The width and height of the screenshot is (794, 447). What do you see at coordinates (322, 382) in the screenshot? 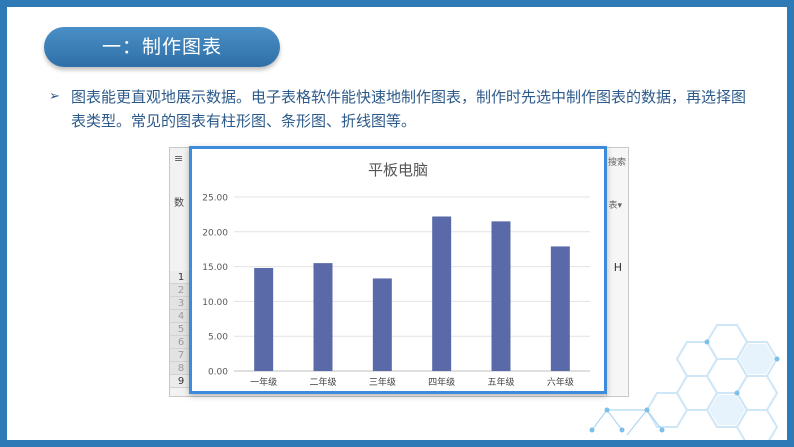
I see `x-tick-label: 二年级` at bounding box center [322, 382].